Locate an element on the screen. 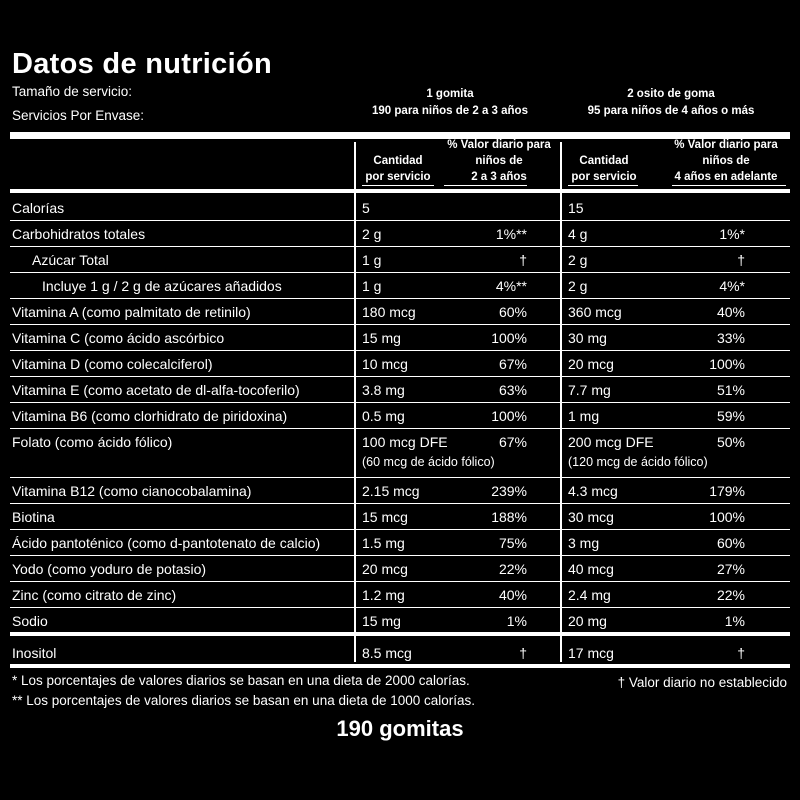 This screenshot has width=800, height=800. cell-amt1: 5 is located at coordinates (366, 208).